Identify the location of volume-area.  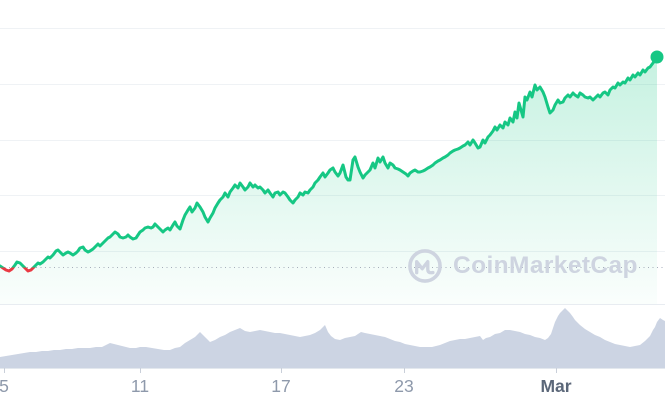
(332, 338).